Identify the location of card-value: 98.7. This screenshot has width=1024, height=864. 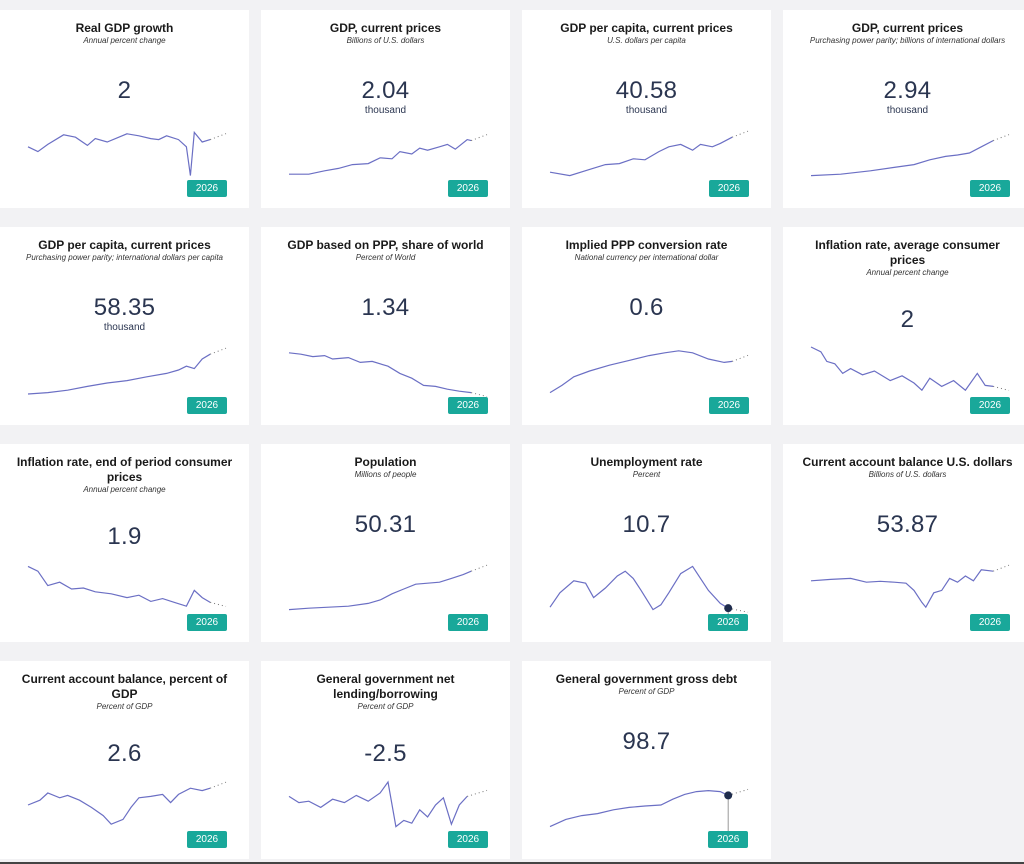
(646, 741).